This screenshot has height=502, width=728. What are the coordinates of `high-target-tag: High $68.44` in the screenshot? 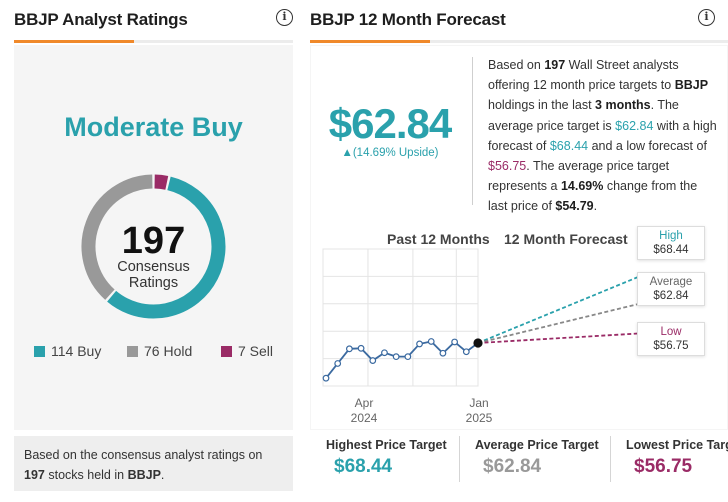 It's located at (671, 243).